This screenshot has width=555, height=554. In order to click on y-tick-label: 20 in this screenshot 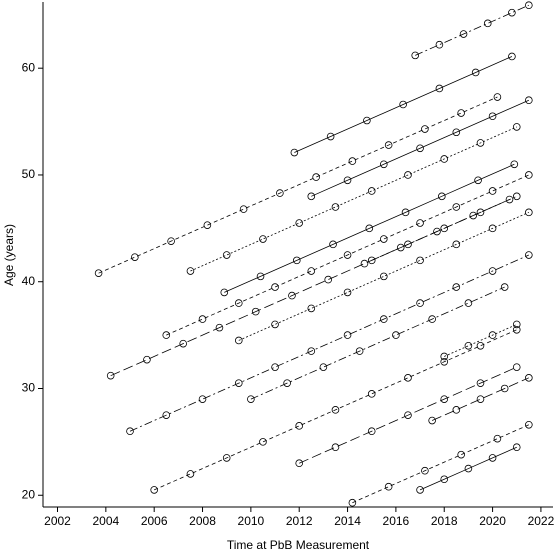, I will do `click(29, 494)`.